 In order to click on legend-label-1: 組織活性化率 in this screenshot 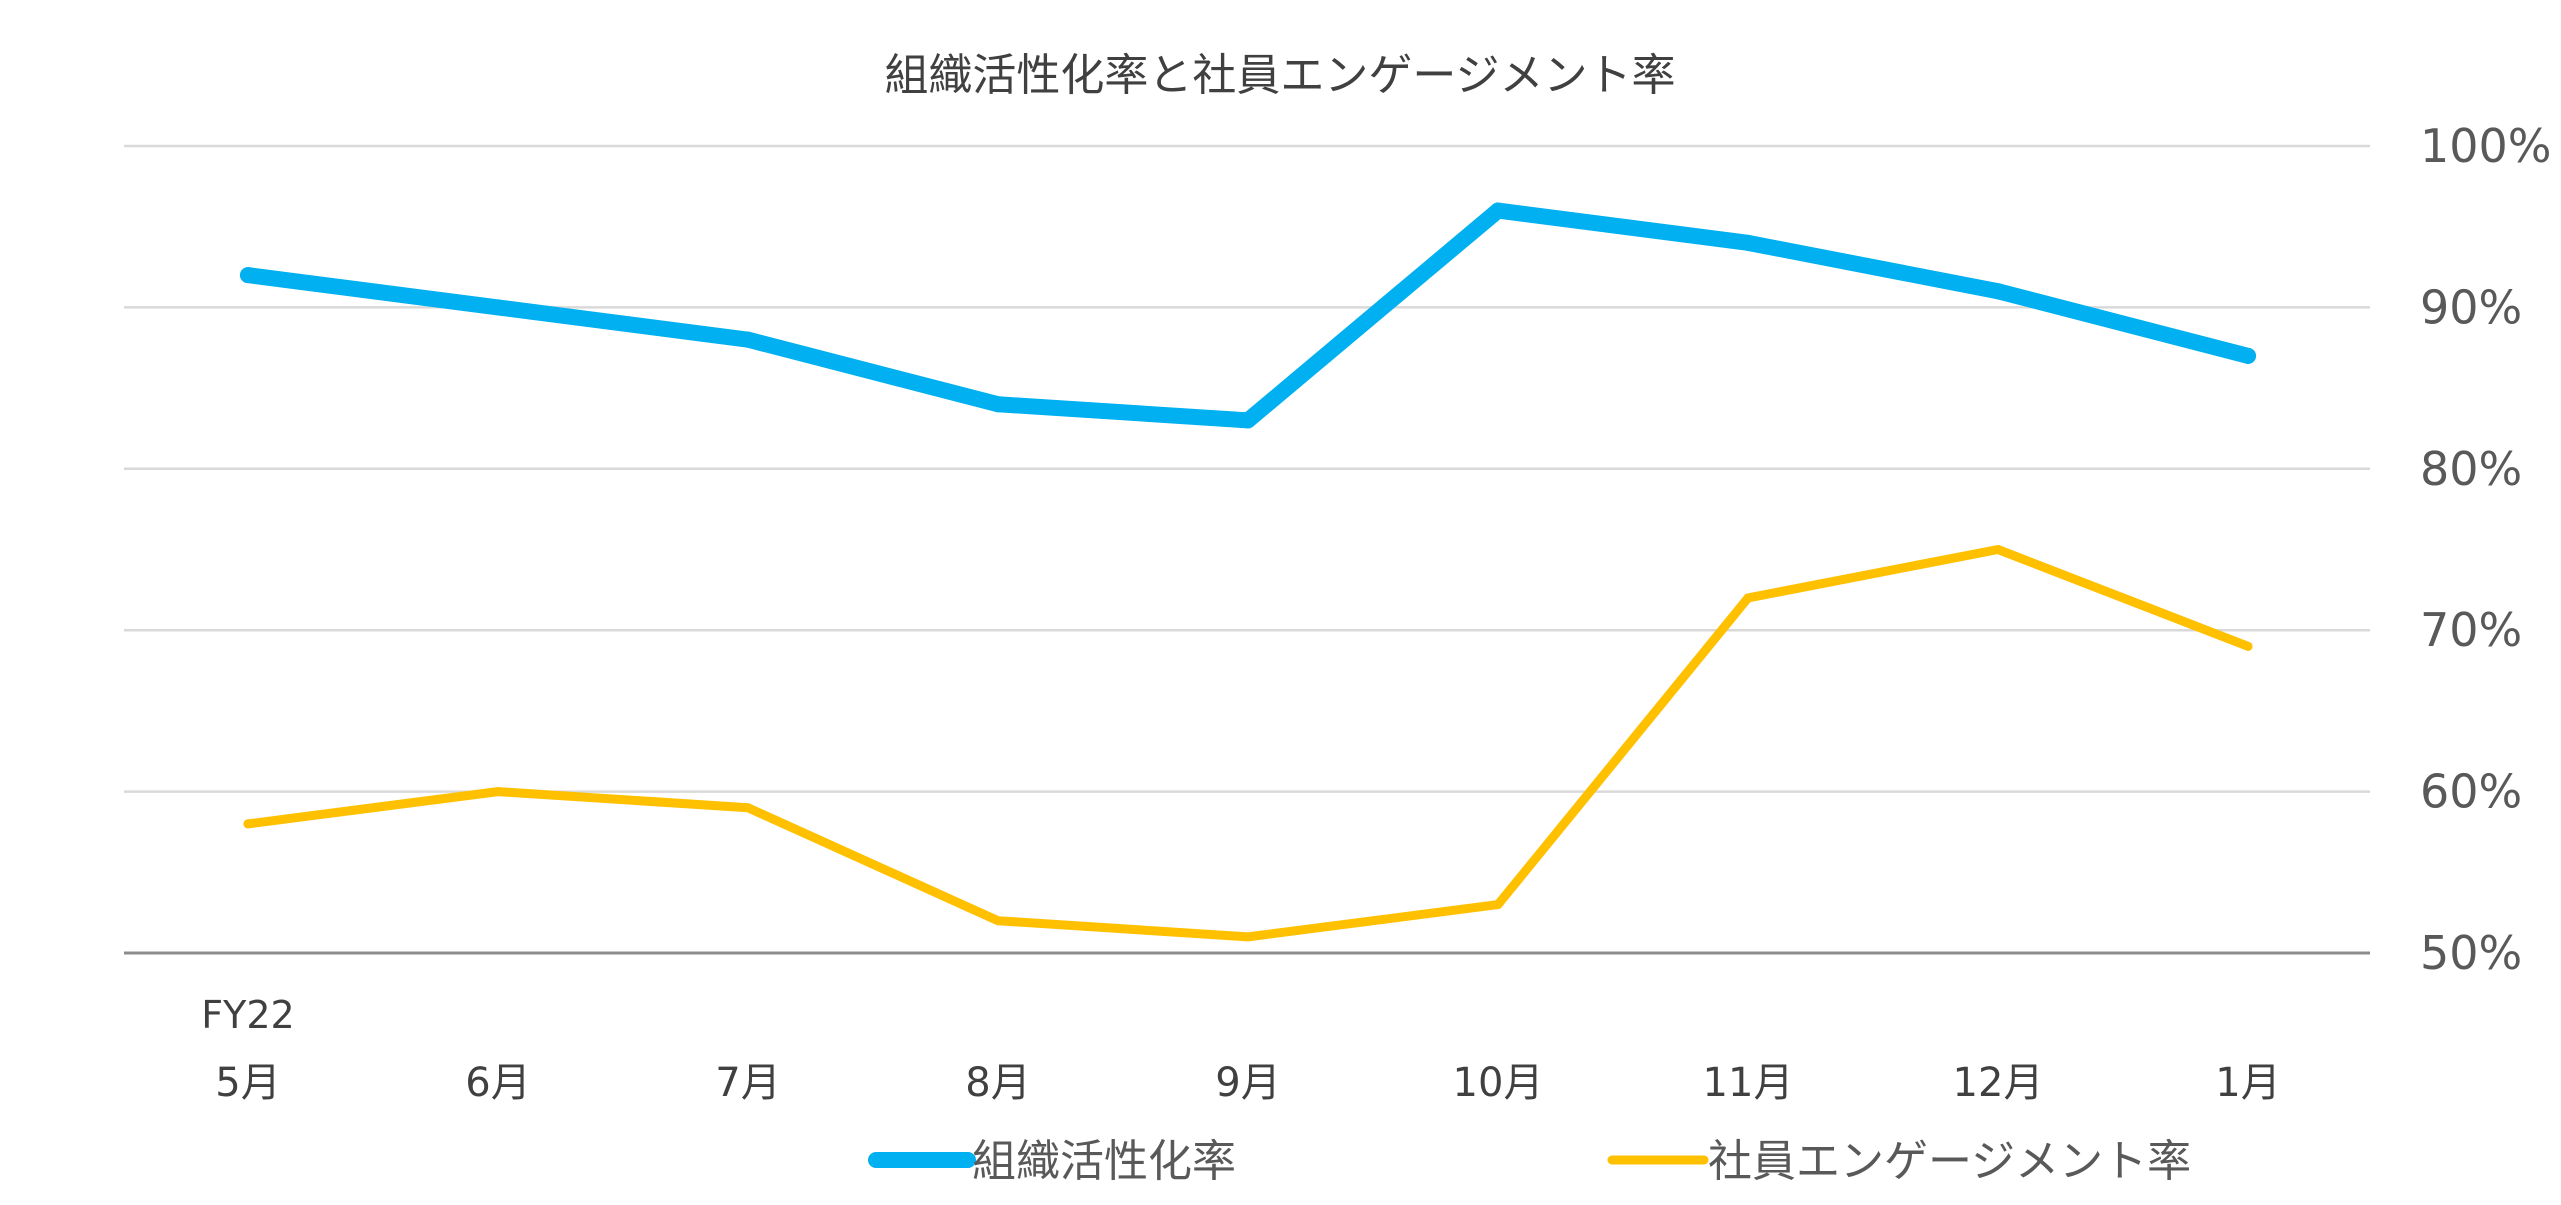, I will do `click(1104, 1161)`.